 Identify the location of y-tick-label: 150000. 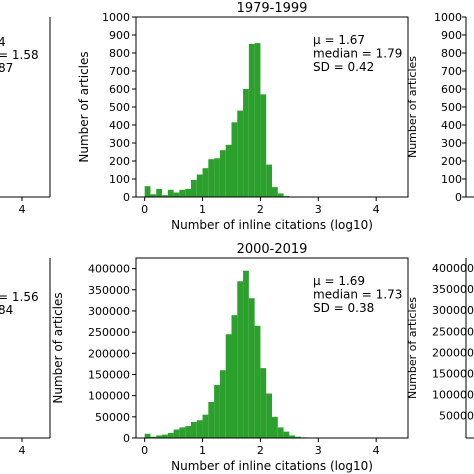
(109, 374).